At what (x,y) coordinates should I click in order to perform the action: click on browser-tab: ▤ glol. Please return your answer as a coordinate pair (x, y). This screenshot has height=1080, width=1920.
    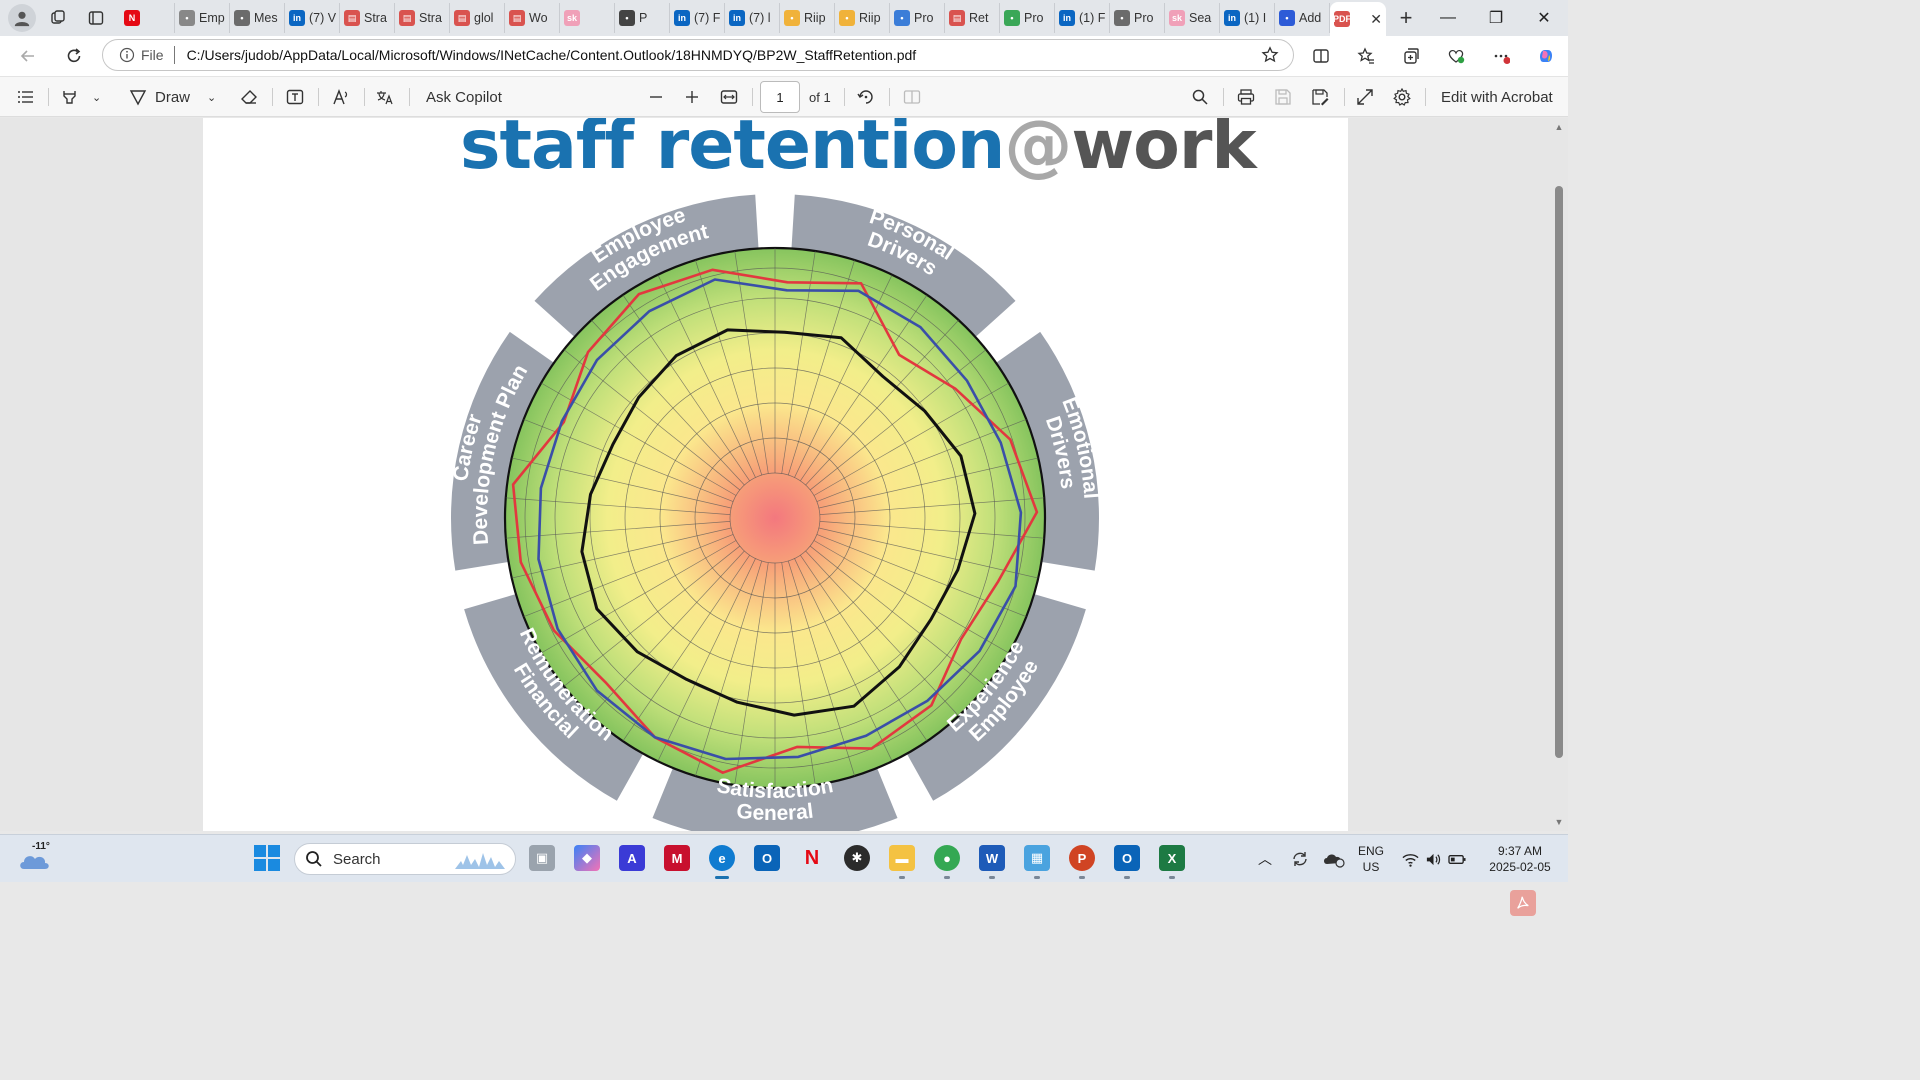
    Looking at the image, I should click on (477, 18).